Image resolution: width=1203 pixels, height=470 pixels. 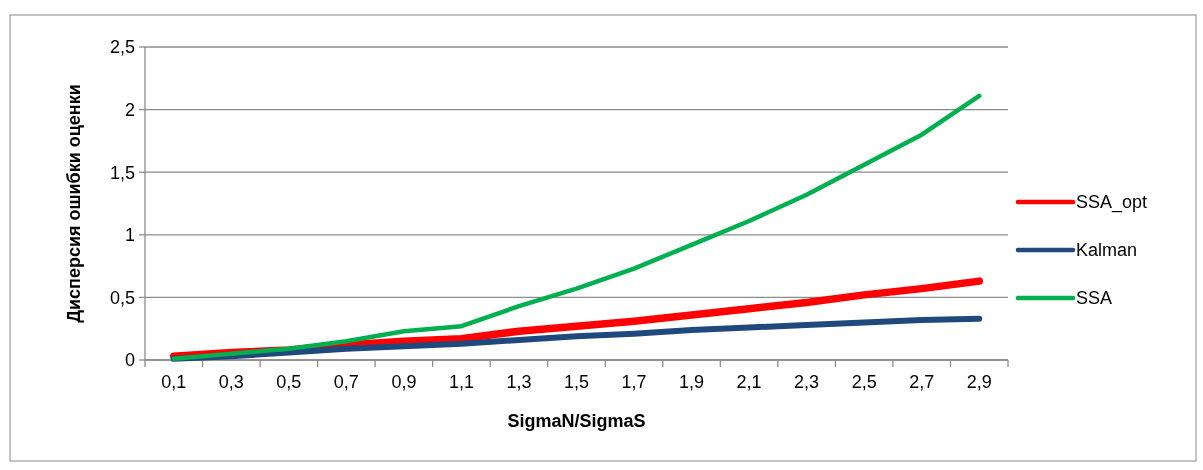 What do you see at coordinates (129, 360) in the screenshot?
I see `y-tick-label: 0` at bounding box center [129, 360].